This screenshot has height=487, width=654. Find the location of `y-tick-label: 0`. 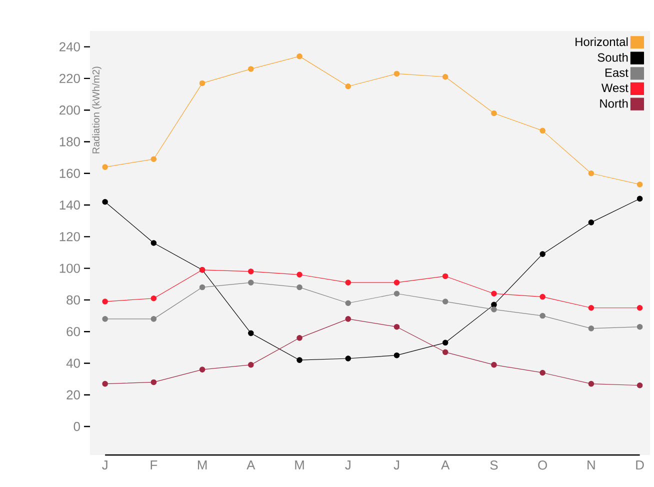

y-tick-label: 0 is located at coordinates (77, 427).